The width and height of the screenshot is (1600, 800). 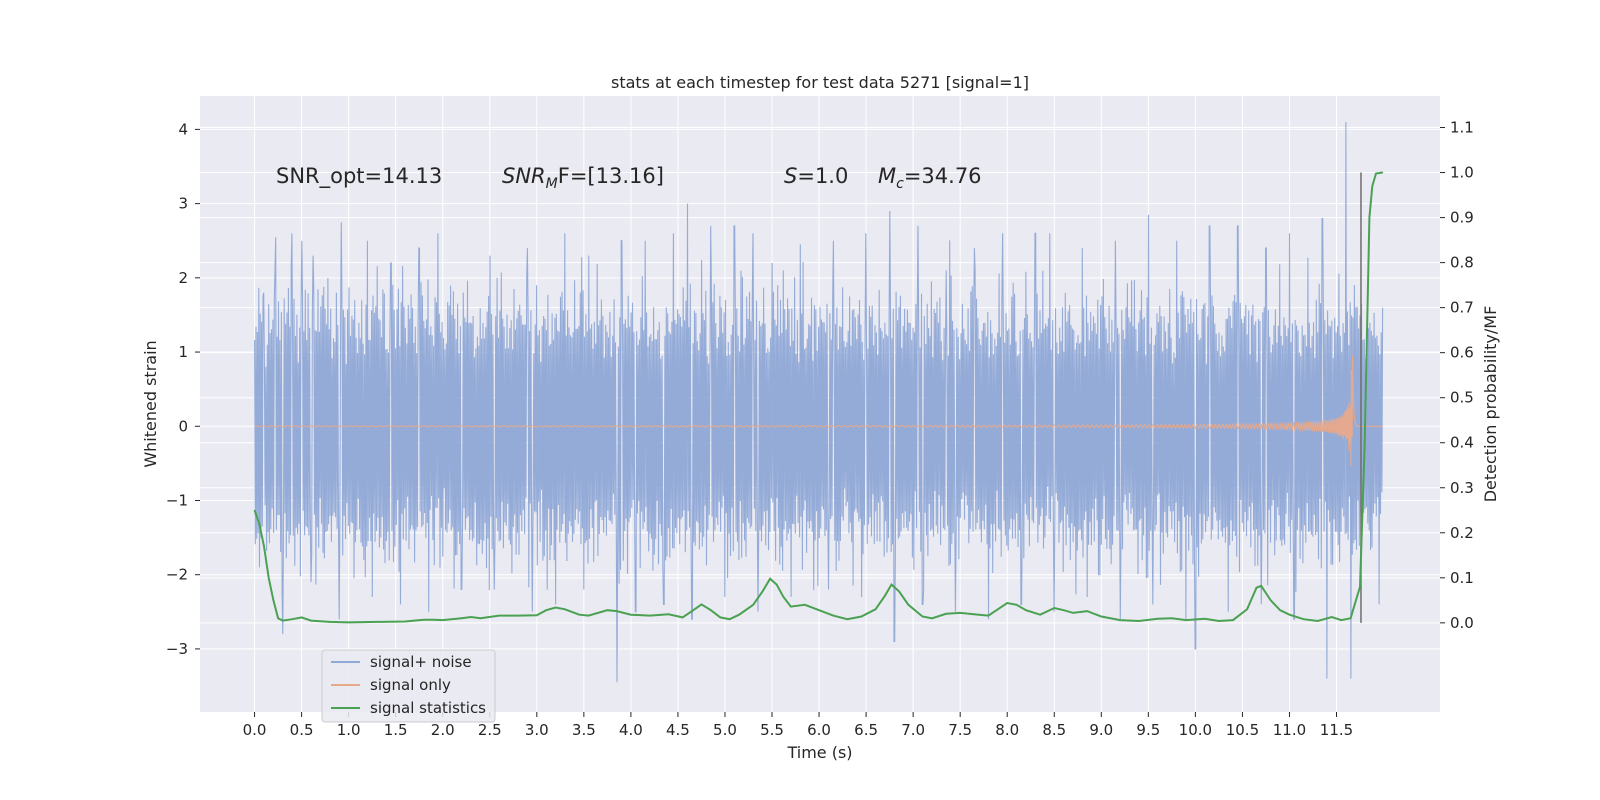 What do you see at coordinates (1462, 398) in the screenshot?
I see `y-tick-label-right: 0.5` at bounding box center [1462, 398].